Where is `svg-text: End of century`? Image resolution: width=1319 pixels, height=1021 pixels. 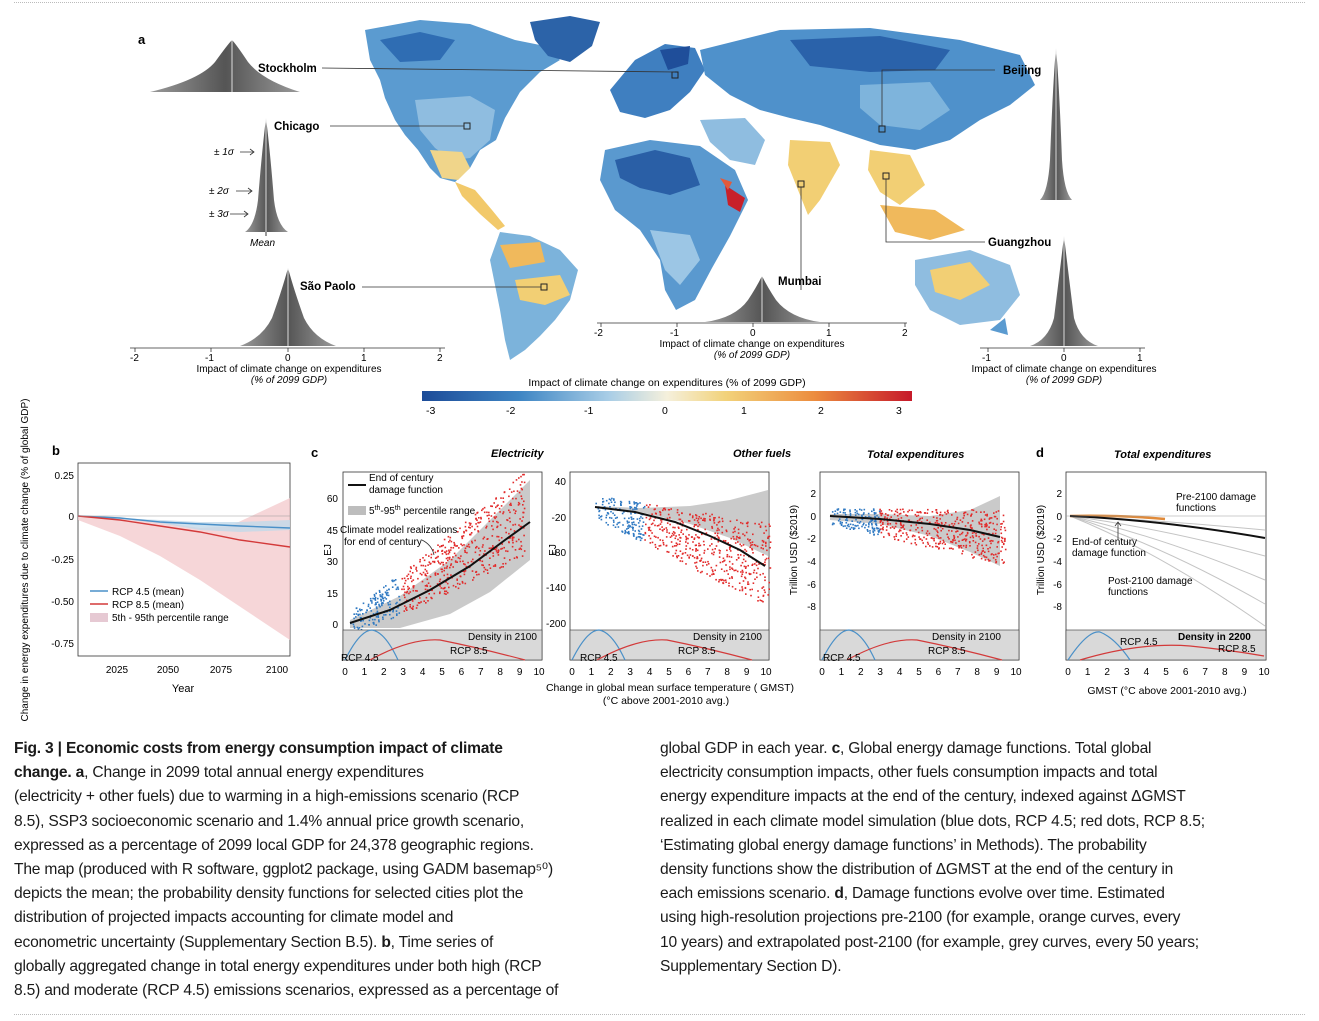
svg-text: End of century is located at coordinates (401, 478).